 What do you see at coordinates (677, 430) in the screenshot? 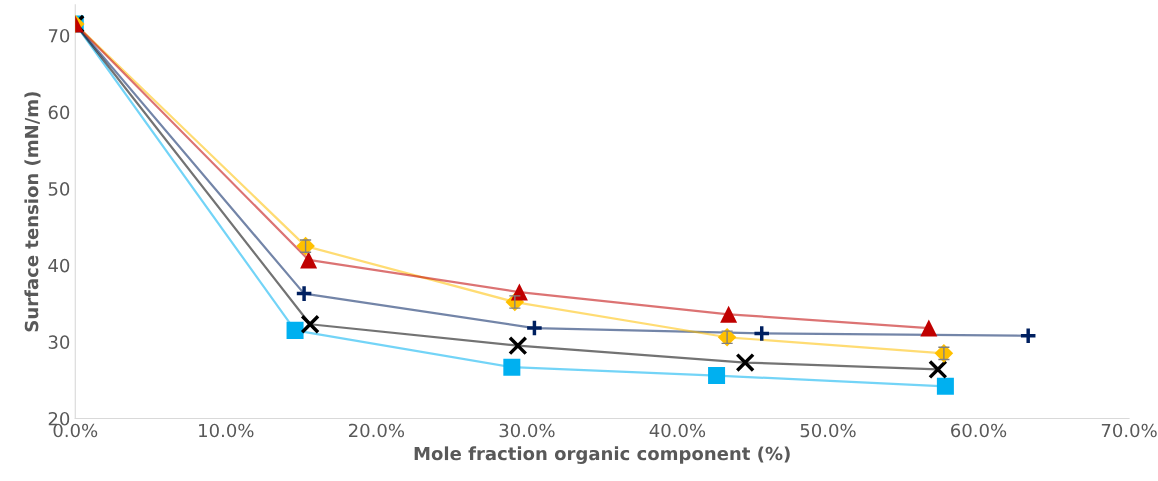
I see `x-tick-label: 40.0%` at bounding box center [677, 430].